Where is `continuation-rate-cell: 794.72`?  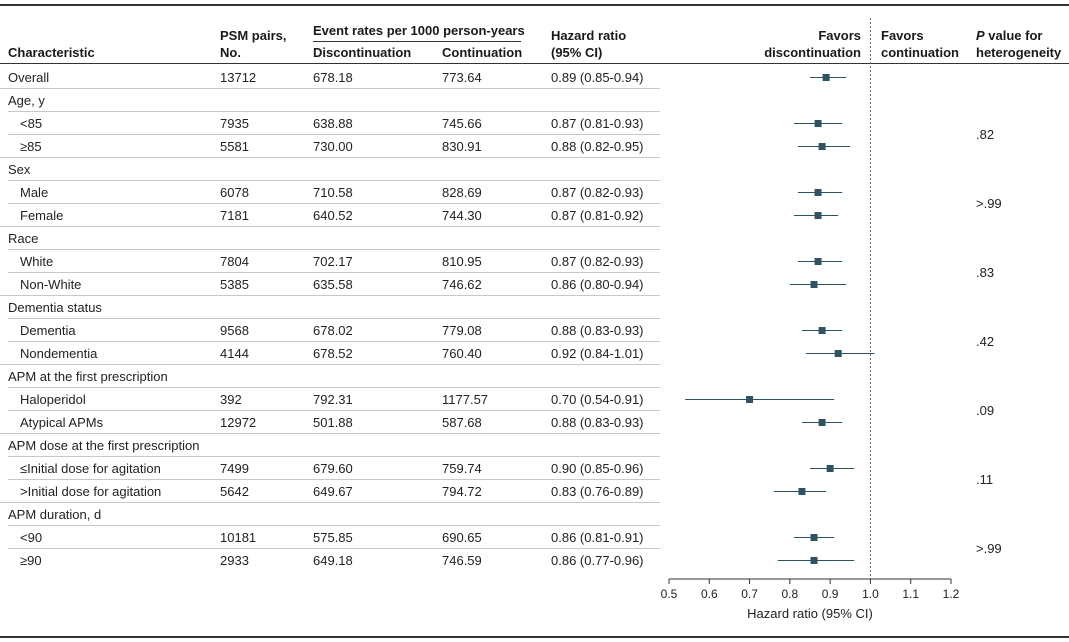
continuation-rate-cell: 794.72 is located at coordinates (462, 491).